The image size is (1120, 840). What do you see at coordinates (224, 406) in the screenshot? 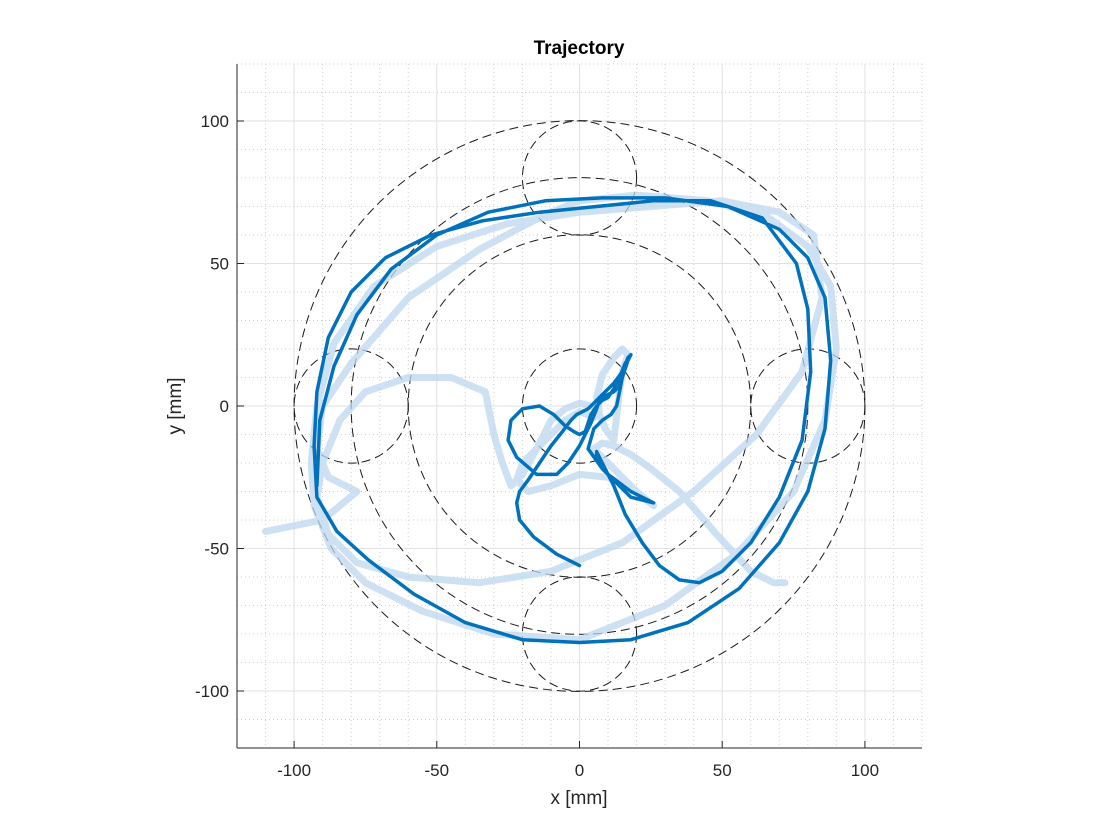
I see `y-tick-label: 0` at bounding box center [224, 406].